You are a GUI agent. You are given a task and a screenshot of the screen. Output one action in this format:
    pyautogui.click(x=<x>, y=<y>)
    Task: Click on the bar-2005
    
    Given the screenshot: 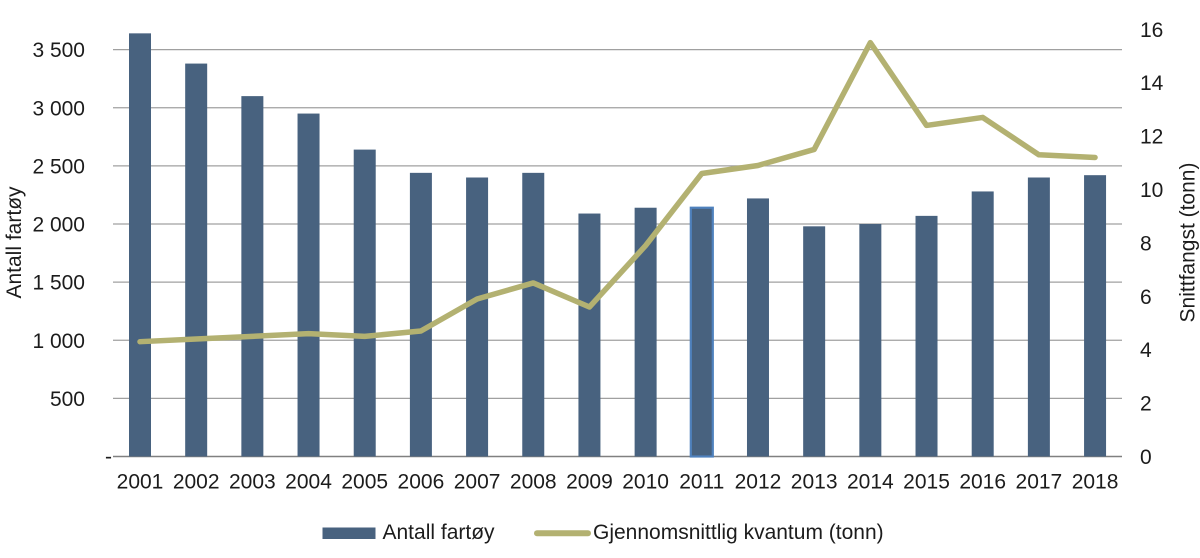 What is the action you would take?
    pyautogui.click(x=364, y=303)
    